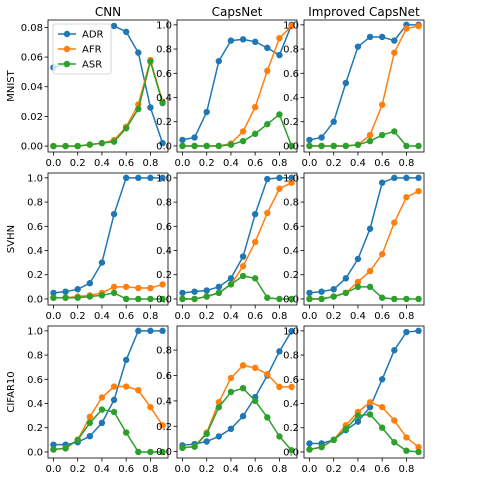 This screenshot has height=479, width=489. I want to click on y-tick-label: 0.6, so click(35, 380).